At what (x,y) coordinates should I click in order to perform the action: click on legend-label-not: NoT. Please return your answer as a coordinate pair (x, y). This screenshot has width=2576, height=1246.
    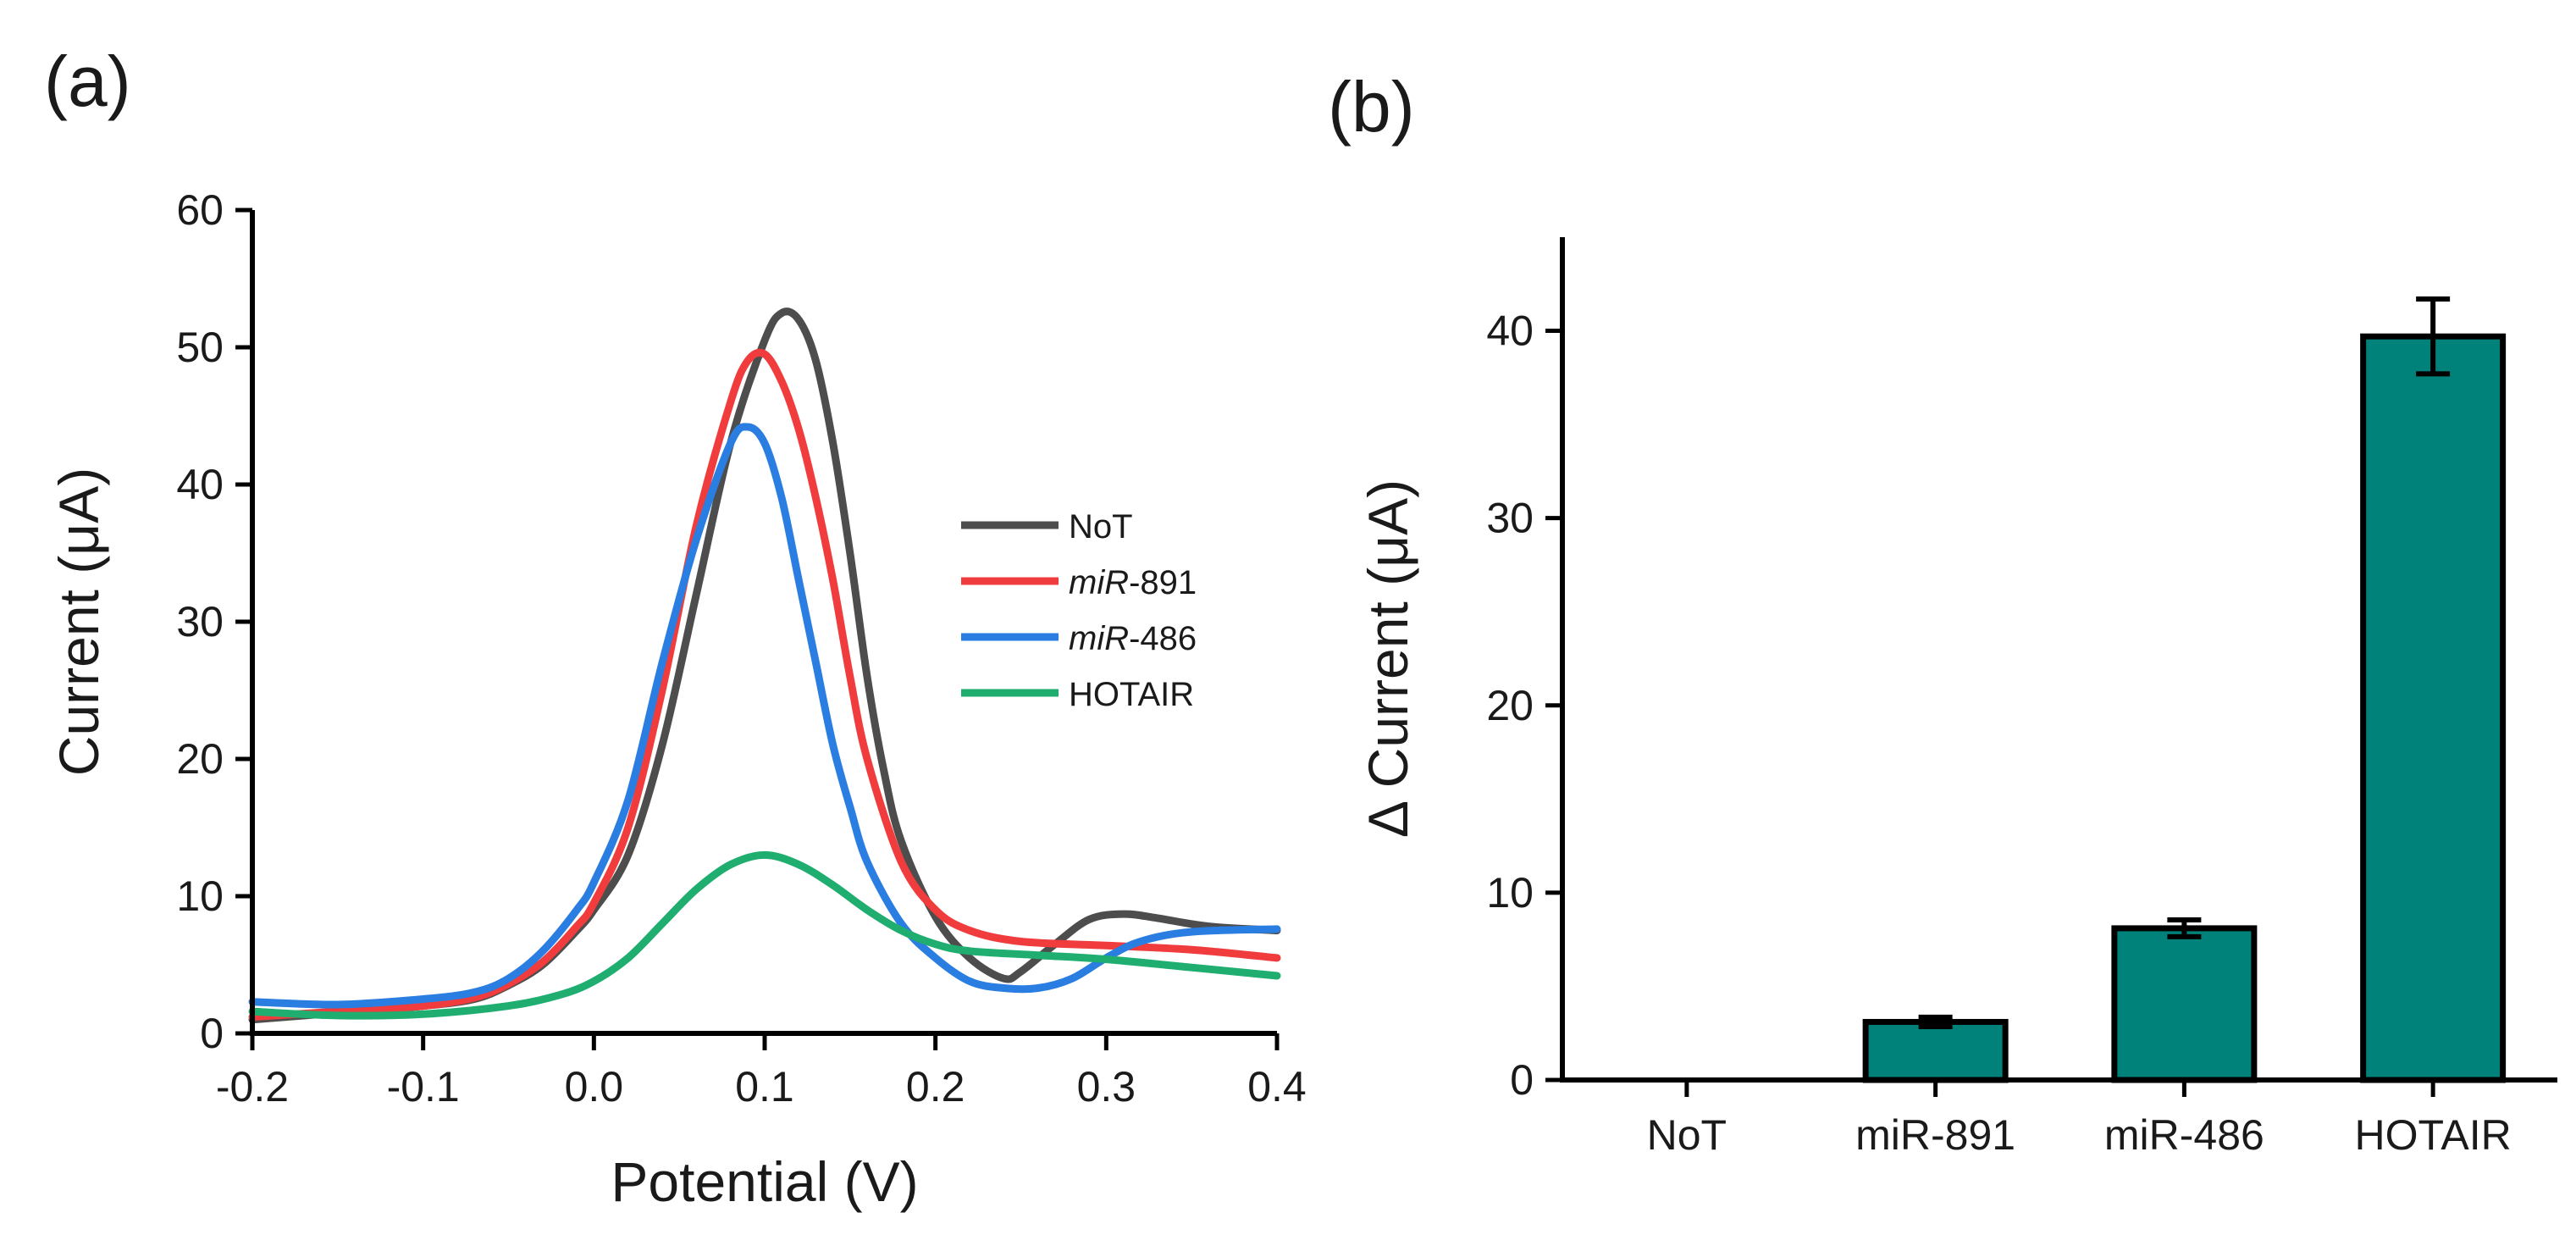
    Looking at the image, I should click on (1101, 526).